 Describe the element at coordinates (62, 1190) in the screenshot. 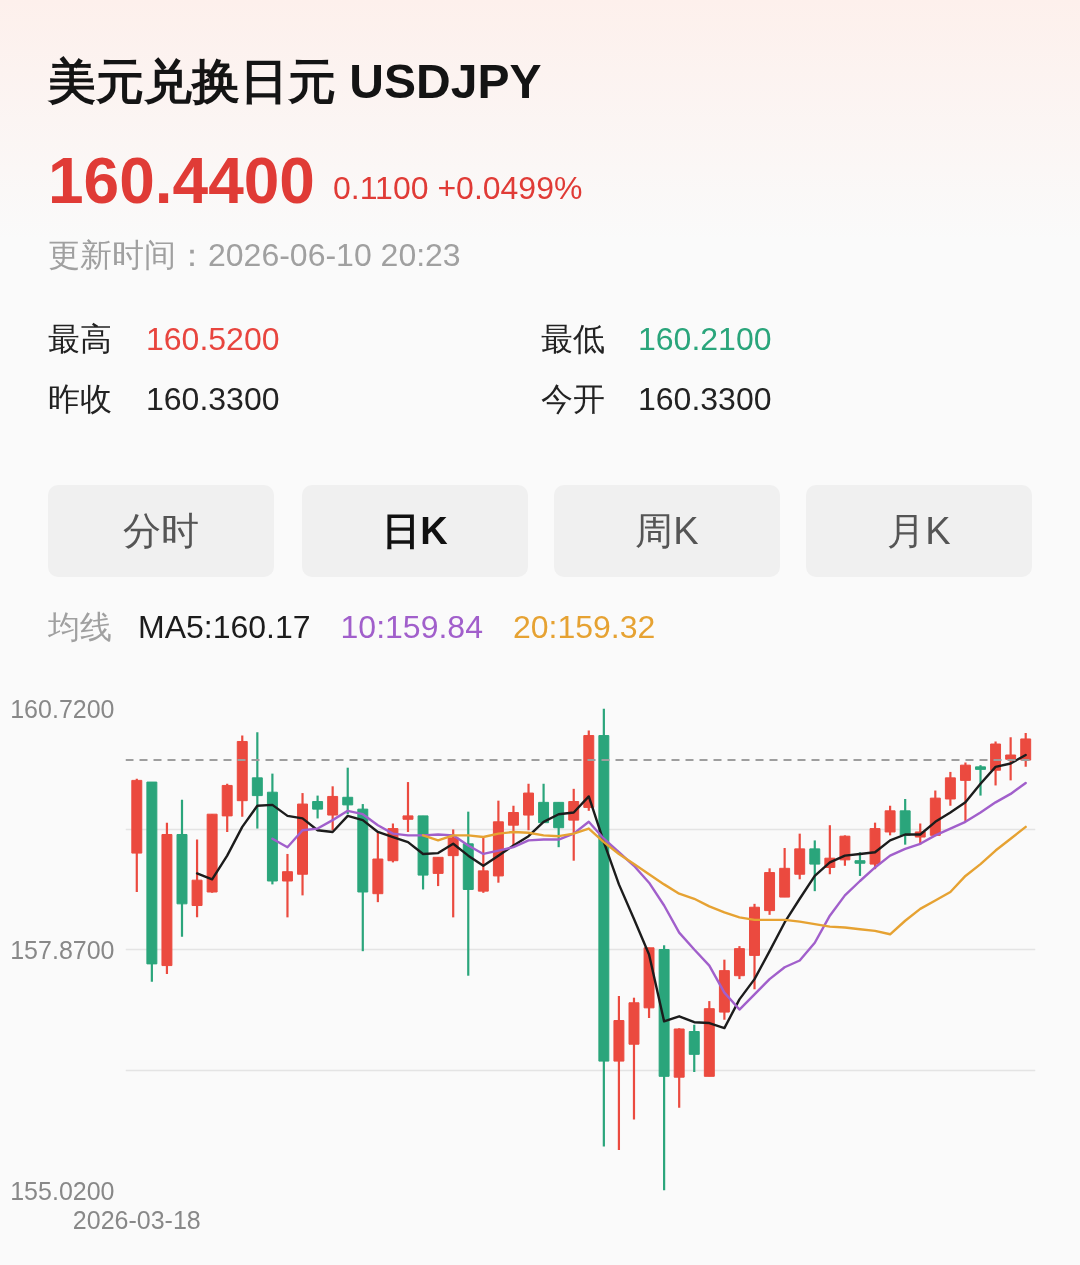

I see `y-tick-label: 155.0200` at that location.